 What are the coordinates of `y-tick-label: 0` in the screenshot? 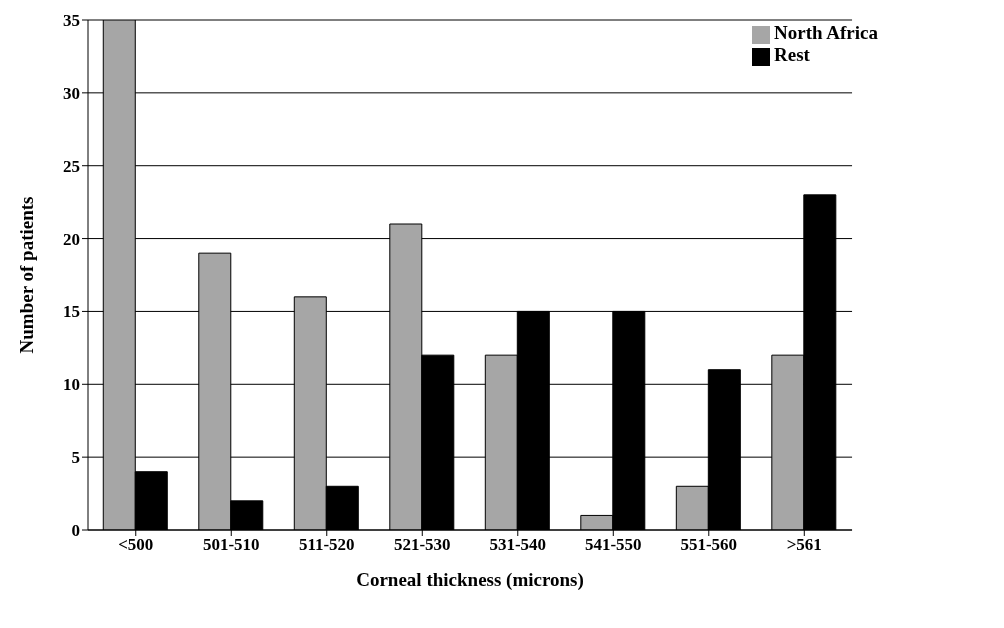 It's located at (75, 531).